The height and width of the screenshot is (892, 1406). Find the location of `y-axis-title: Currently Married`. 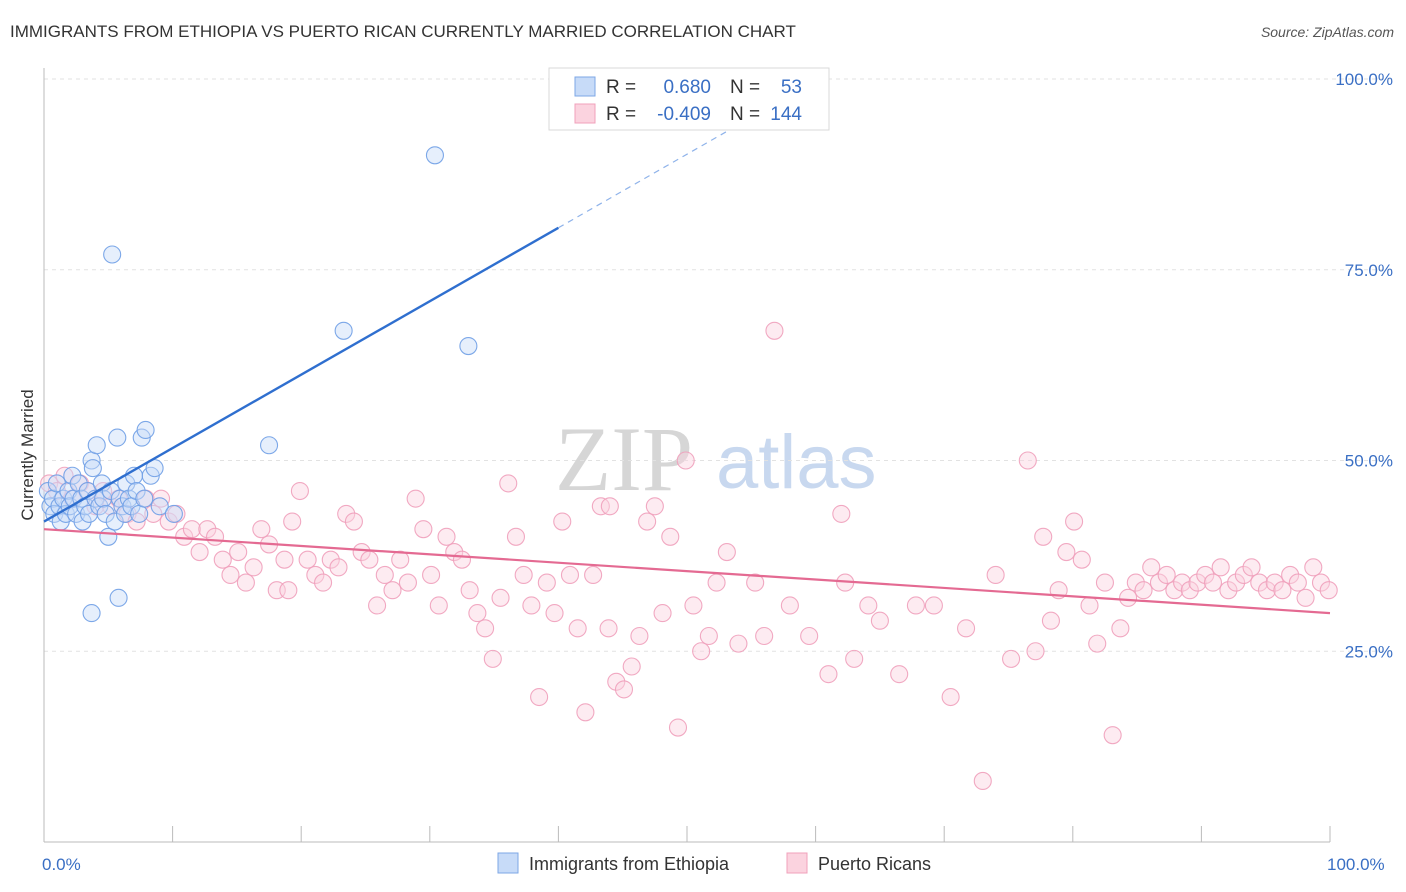

y-axis-title: Currently Married is located at coordinates (27, 454).